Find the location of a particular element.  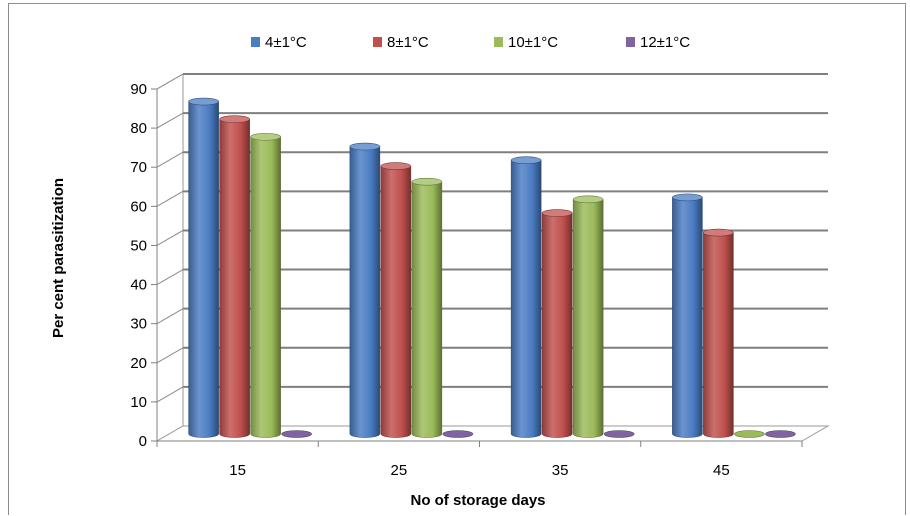

legend-label: 10±1°C is located at coordinates (533, 42).